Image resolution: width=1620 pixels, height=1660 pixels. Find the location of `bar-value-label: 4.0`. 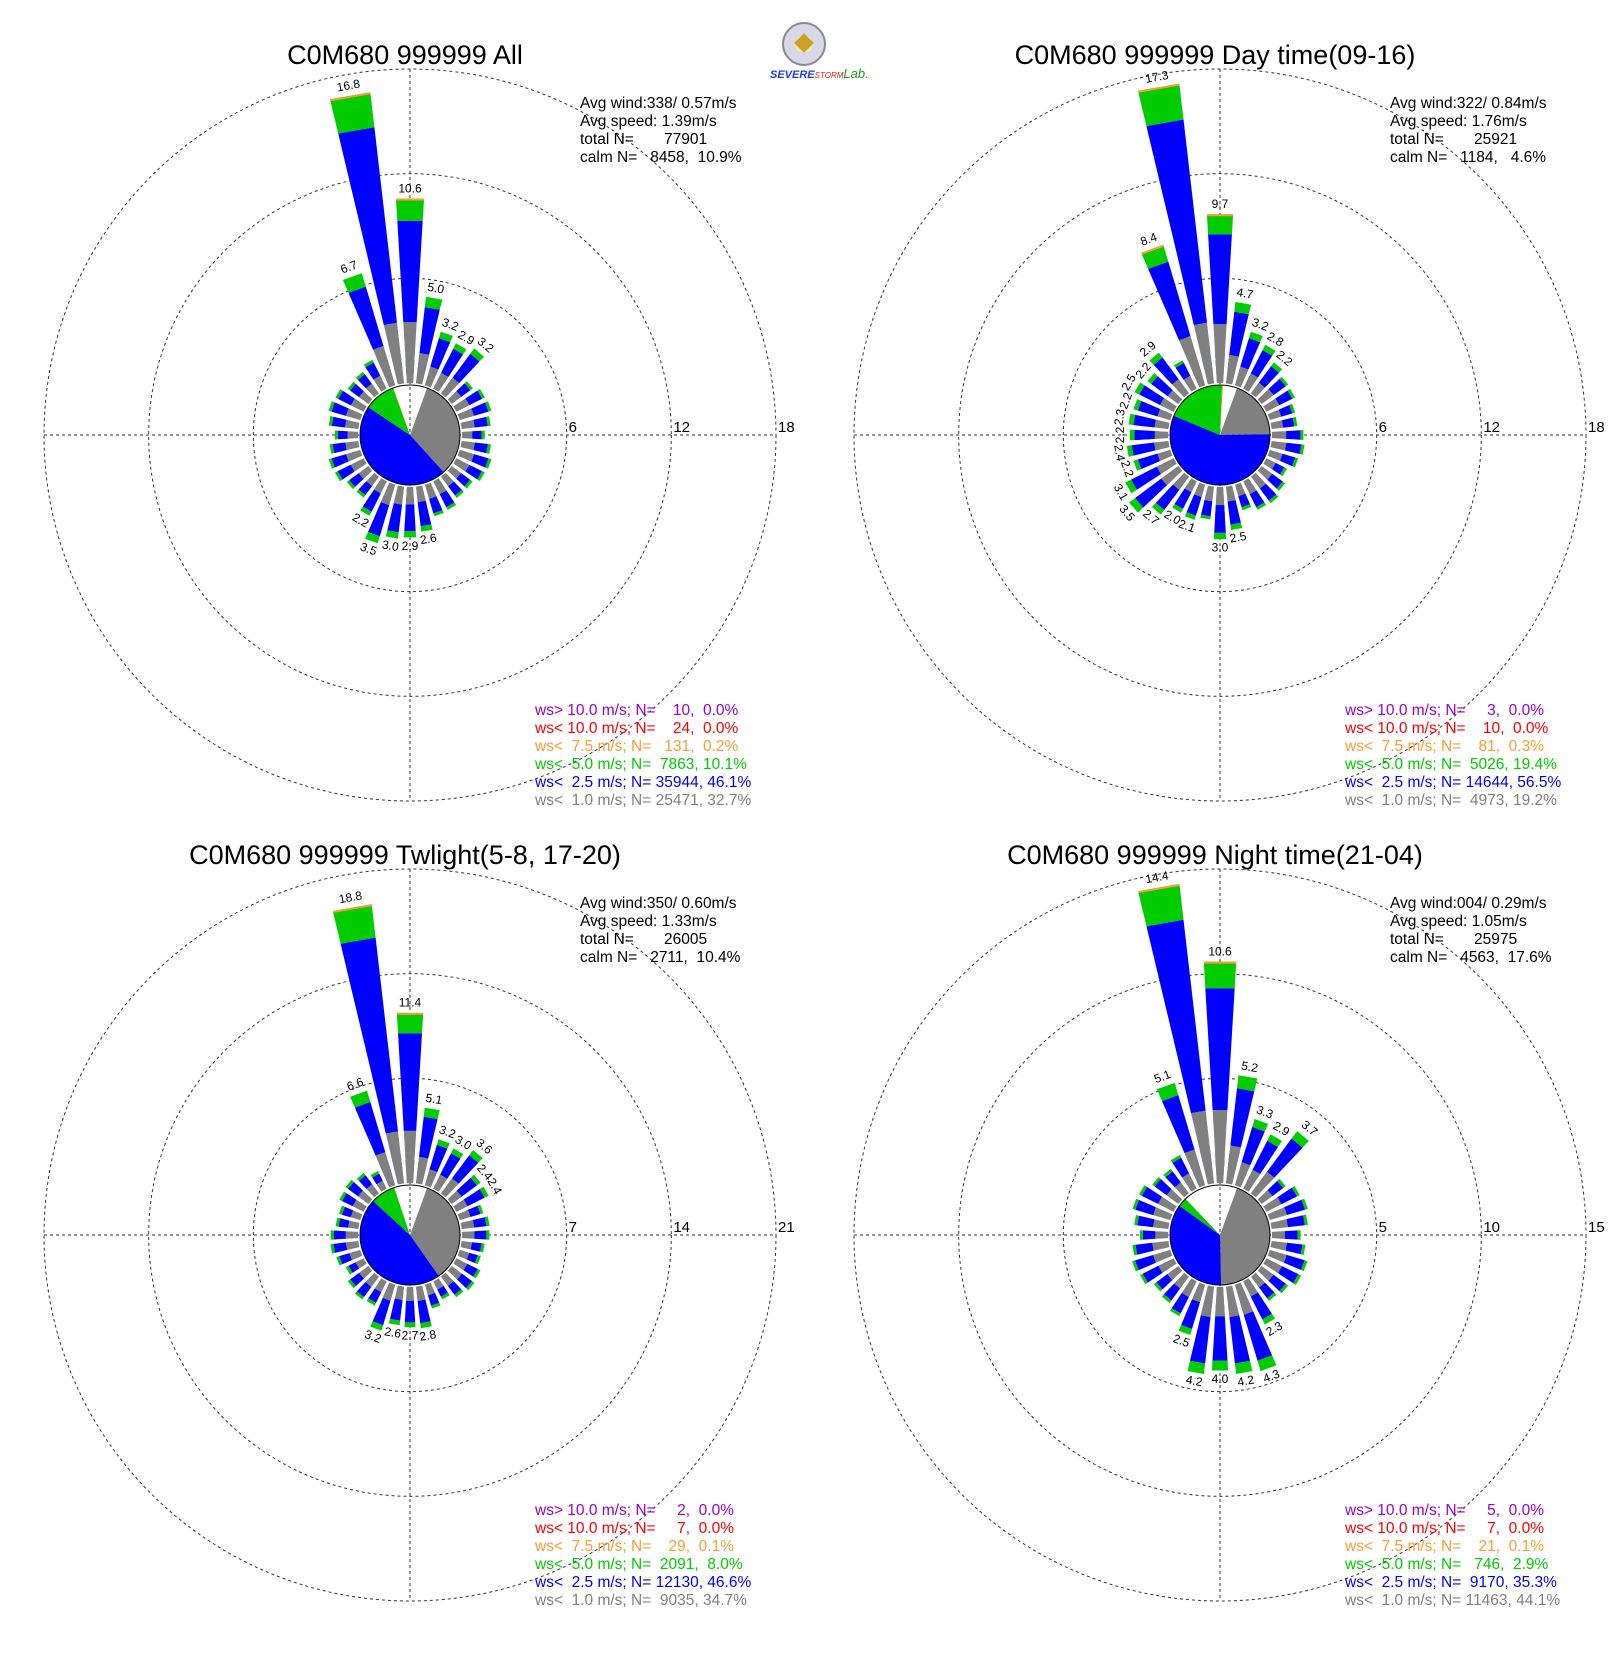

bar-value-label: 4.0 is located at coordinates (1220, 1379).